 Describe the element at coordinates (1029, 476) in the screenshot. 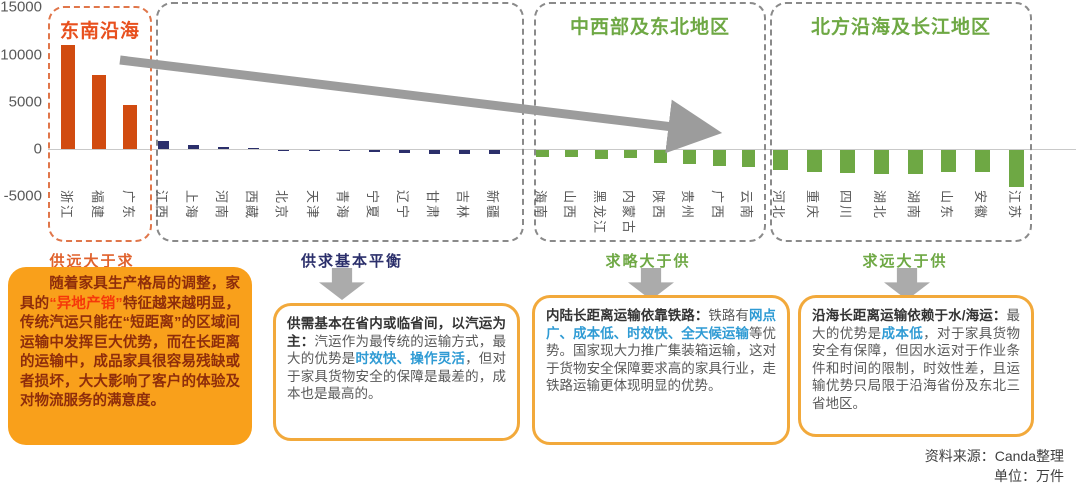

I see `unit-note: 单位：万件` at that location.